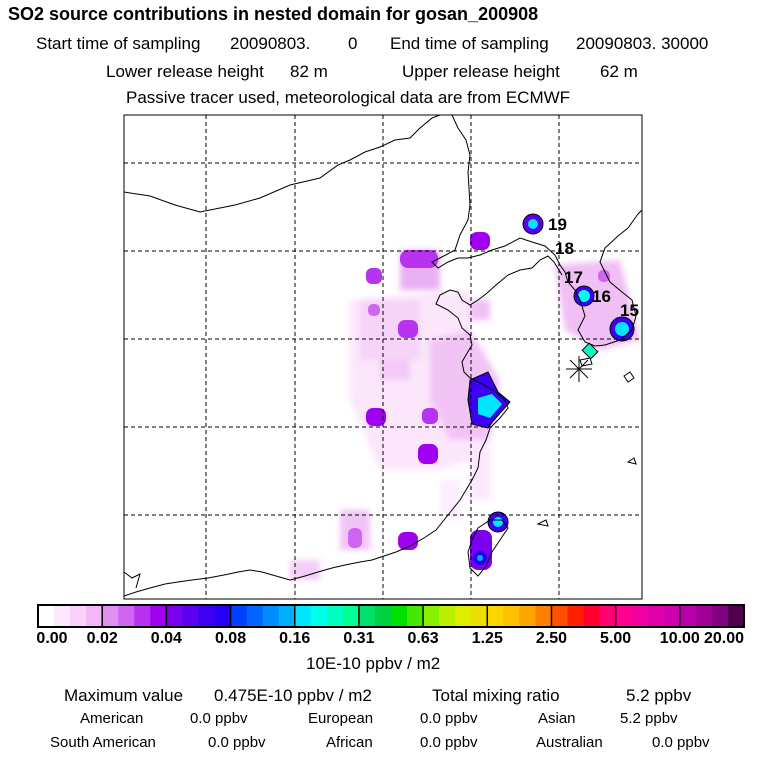 The height and width of the screenshot is (768, 768). I want to click on south-american-label: South American, so click(103, 742).